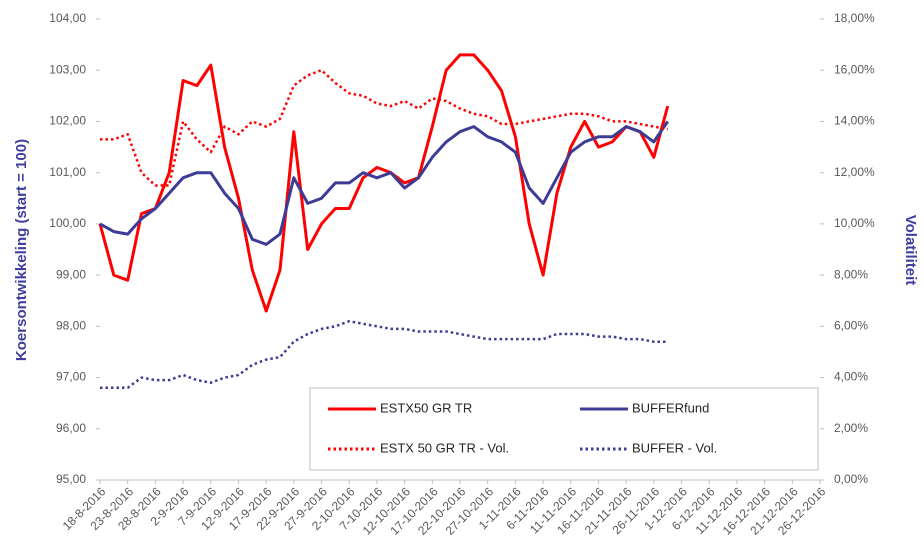 This screenshot has height=550, width=924. What do you see at coordinates (67, 18) in the screenshot?
I see `y-tick-label: 104,00` at bounding box center [67, 18].